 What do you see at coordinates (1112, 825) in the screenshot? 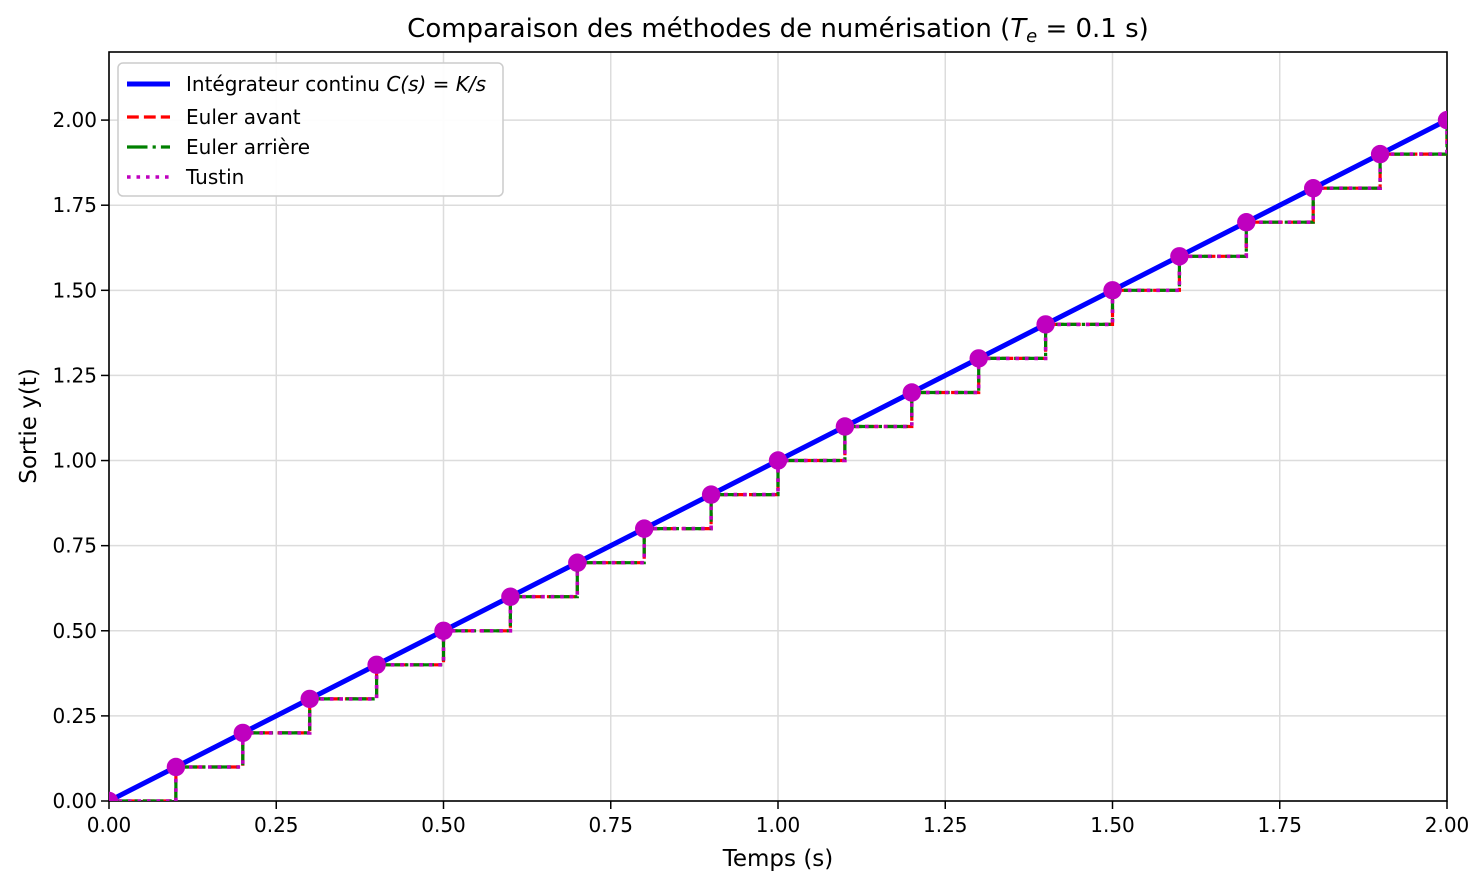
I see `x-tick-label: 1.50` at bounding box center [1112, 825].